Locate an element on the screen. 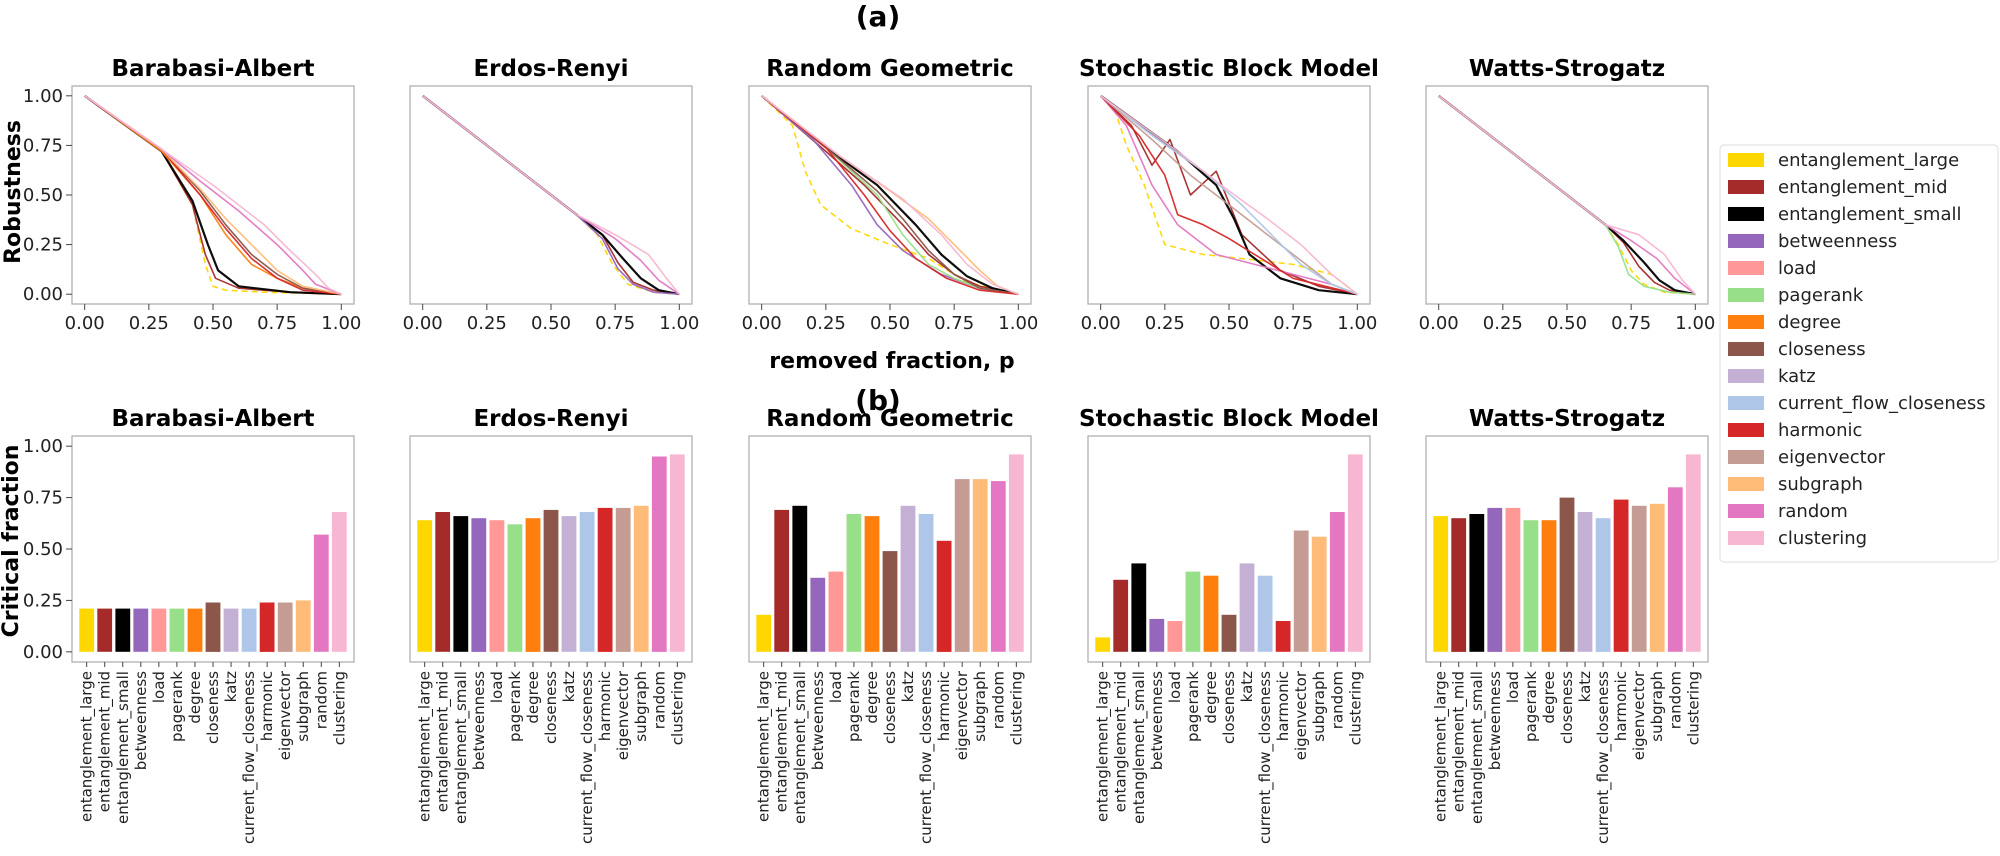  robustness-stochastic-block-model-xtick-label: 0.50 is located at coordinates (1229, 323).